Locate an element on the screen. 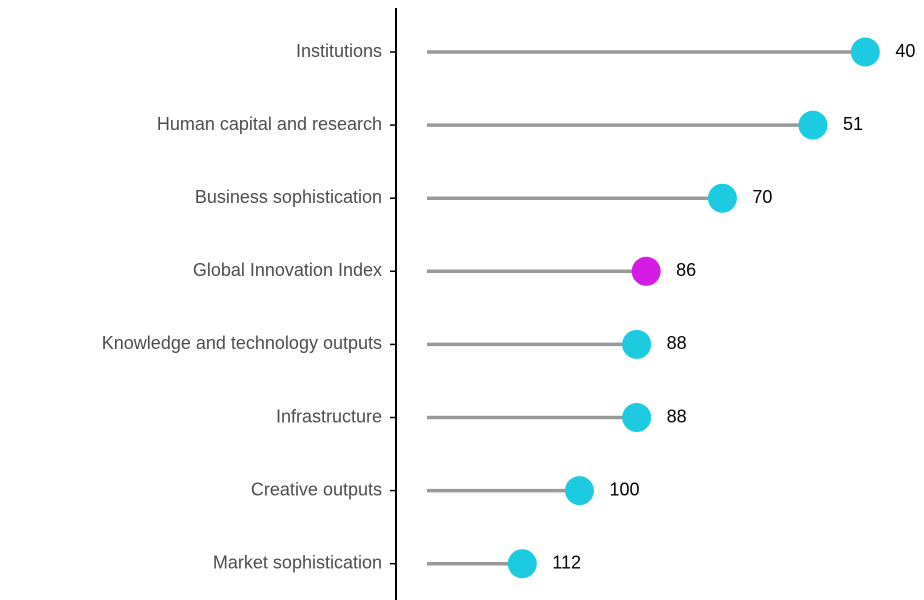 The height and width of the screenshot is (600, 924). value-label: 51 is located at coordinates (853, 124).